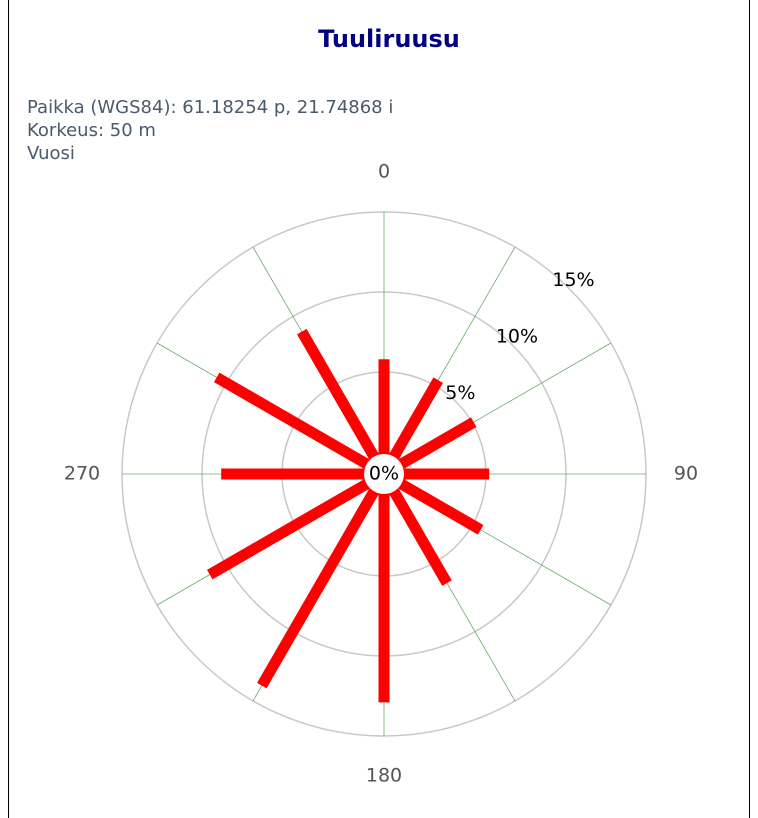 This screenshot has height=818, width=758. Describe the element at coordinates (91, 130) in the screenshot. I see `info-line: Korkeus: 50 m` at that location.